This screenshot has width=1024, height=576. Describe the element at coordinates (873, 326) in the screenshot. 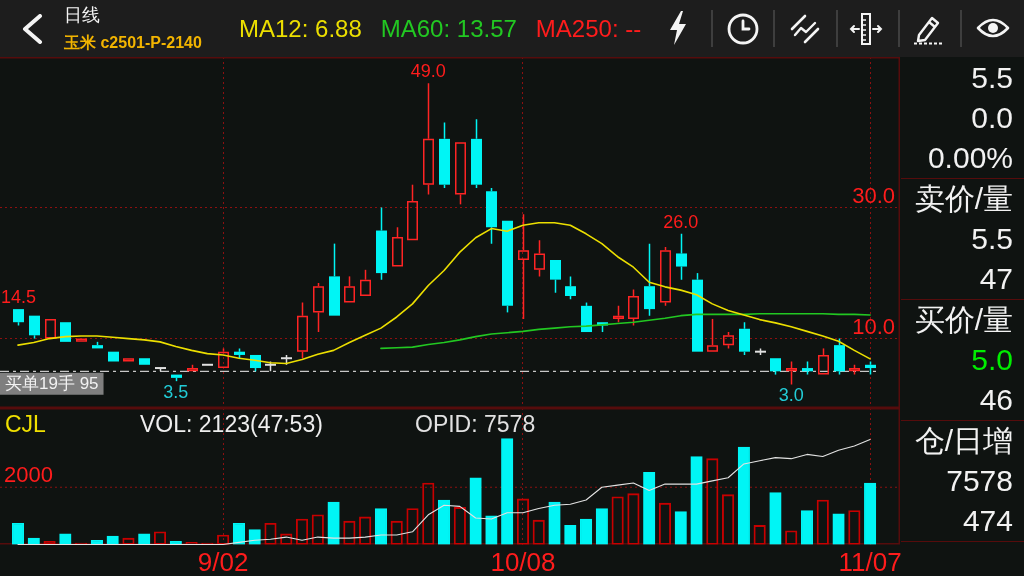

I see `y-tick-label: 10.0` at that location.